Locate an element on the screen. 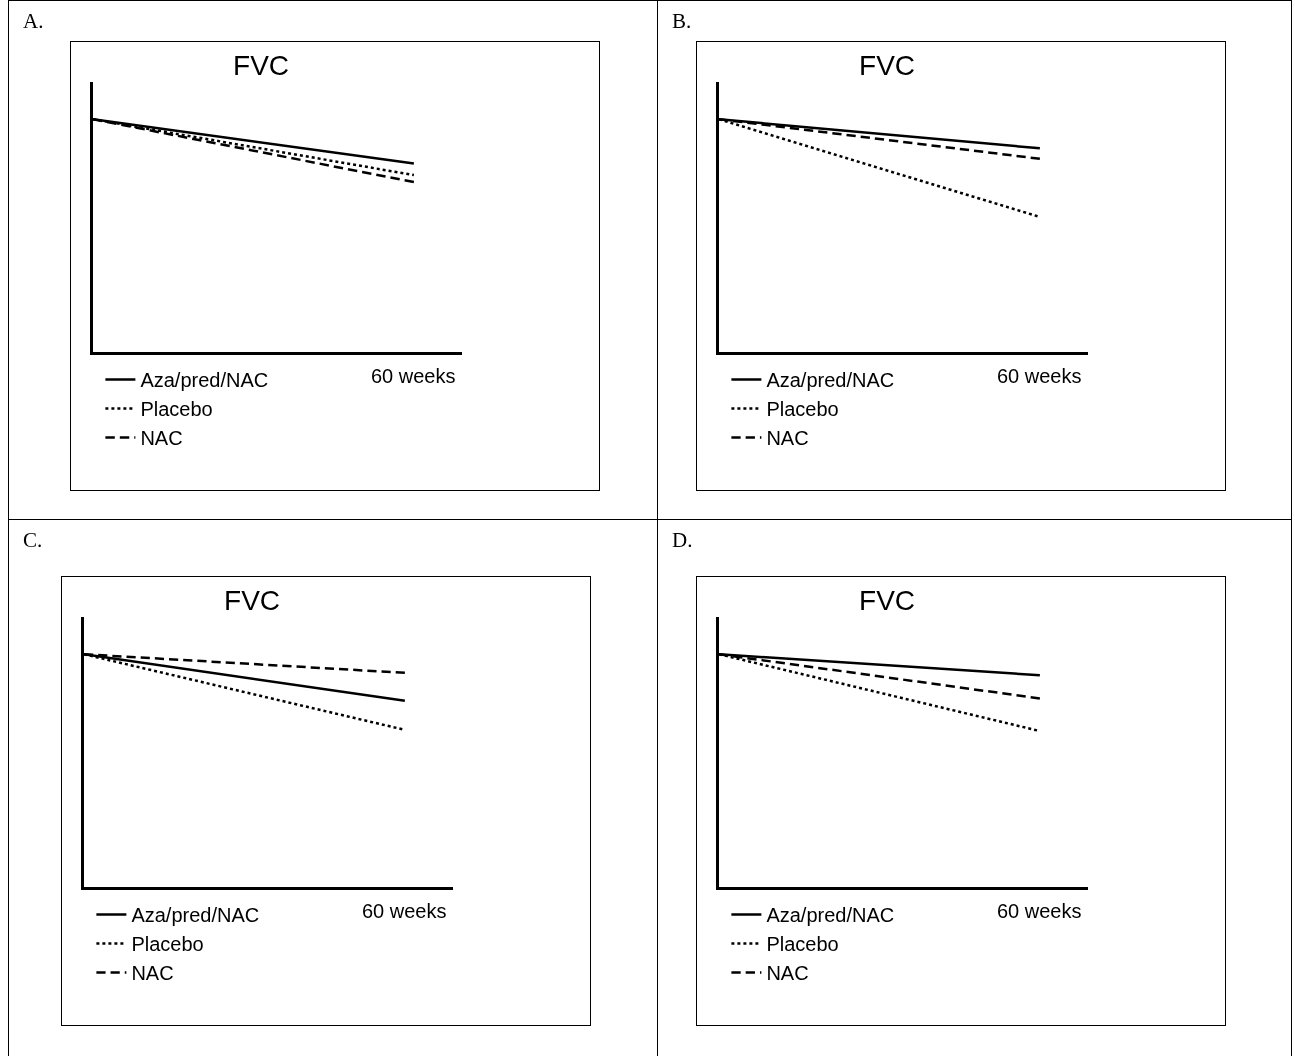  text: D. is located at coordinates (682, 540).